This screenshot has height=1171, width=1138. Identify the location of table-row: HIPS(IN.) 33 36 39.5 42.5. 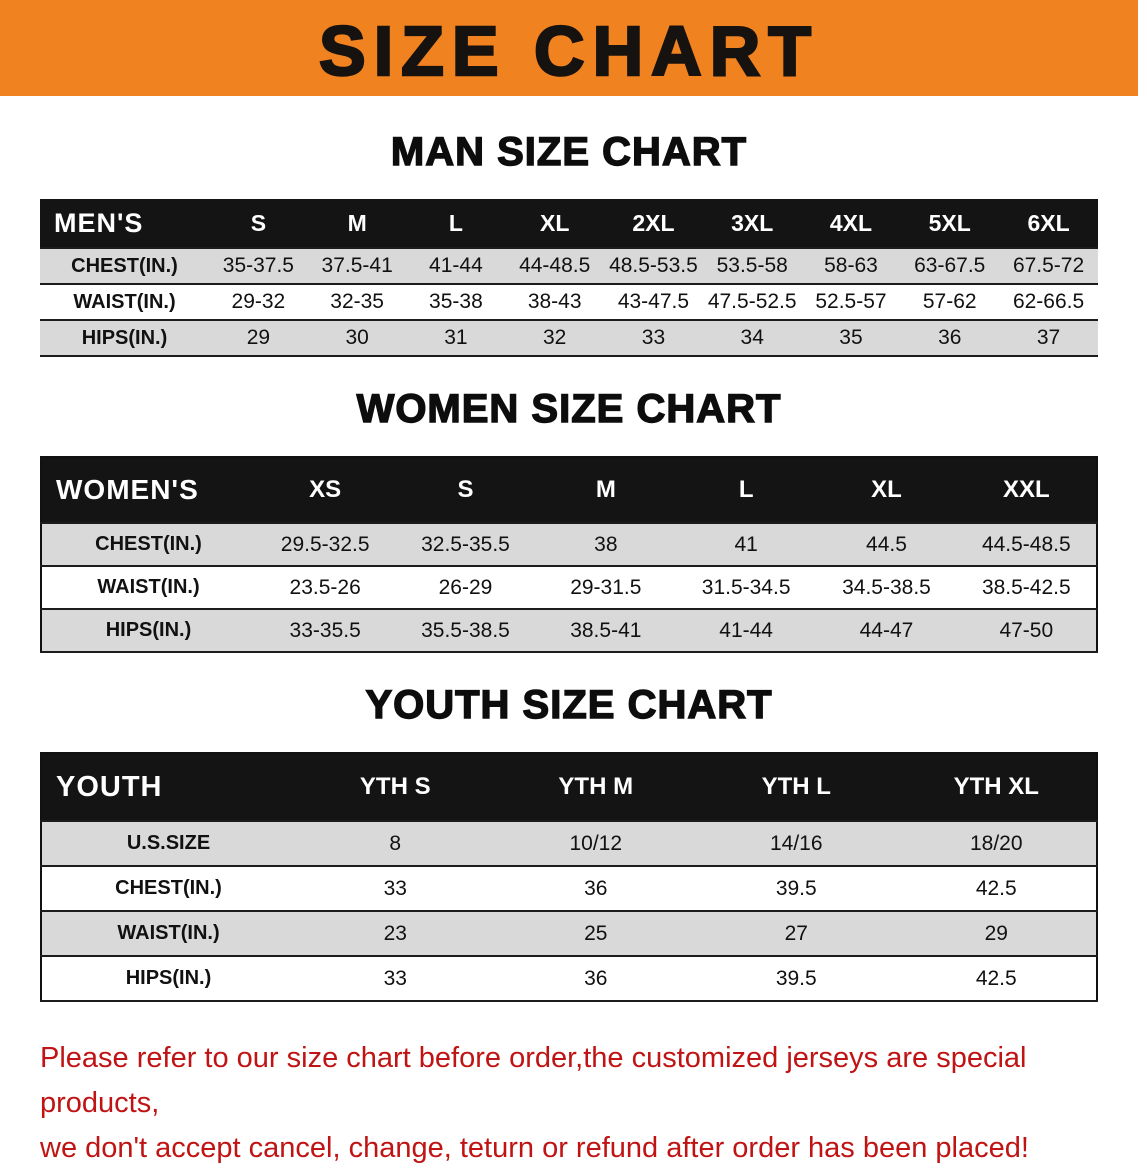
(569, 978).